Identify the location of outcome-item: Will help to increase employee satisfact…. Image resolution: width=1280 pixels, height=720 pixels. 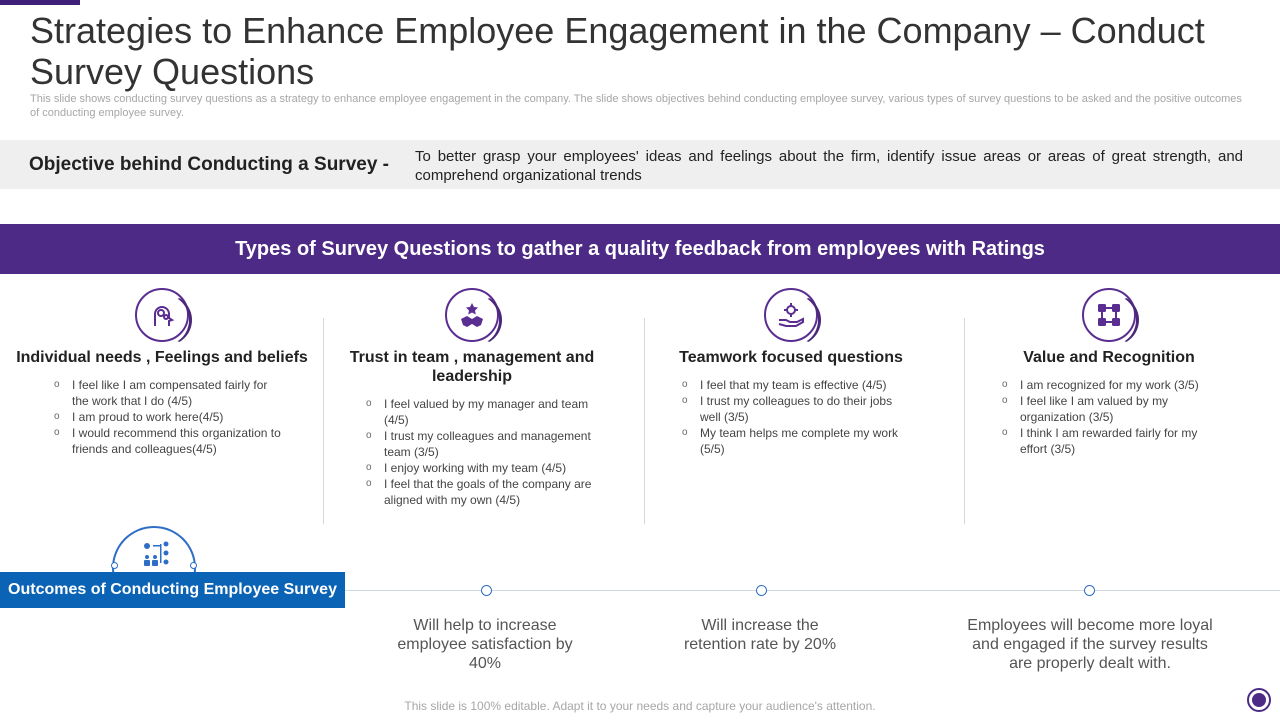
(485, 644).